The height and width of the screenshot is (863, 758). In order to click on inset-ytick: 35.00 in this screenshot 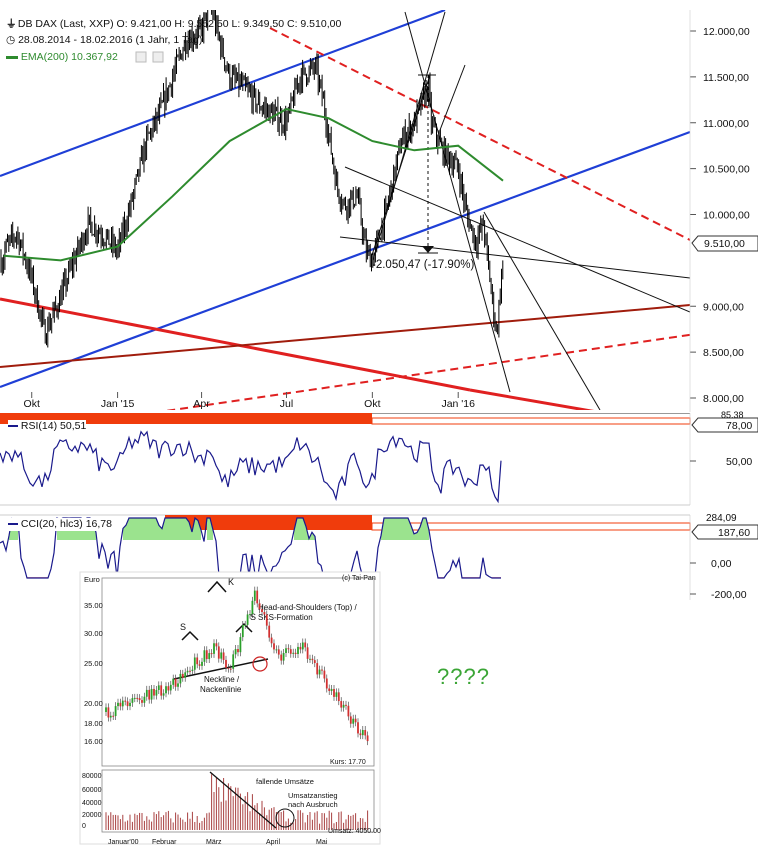, I will do `click(93, 605)`.